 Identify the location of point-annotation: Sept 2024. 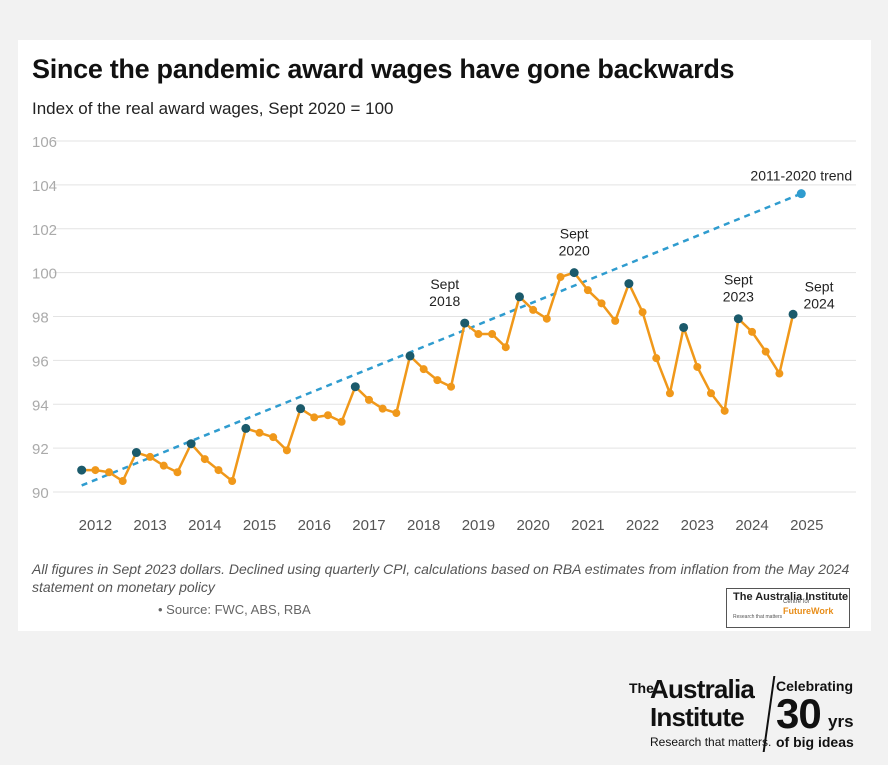
(818, 294).